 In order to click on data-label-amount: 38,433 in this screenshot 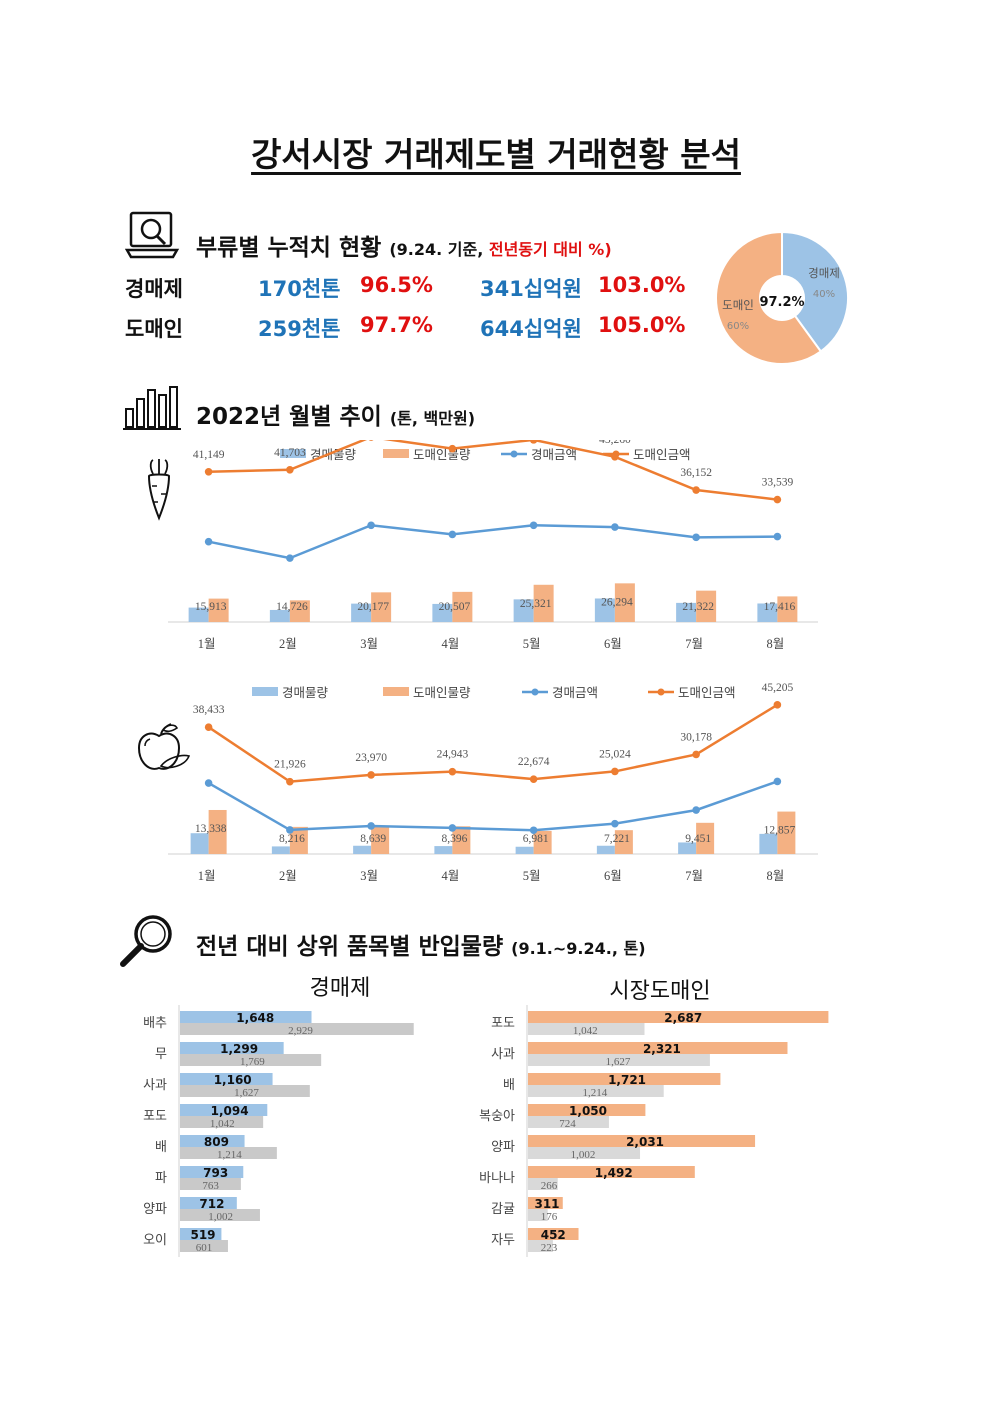, I will do `click(209, 710)`.